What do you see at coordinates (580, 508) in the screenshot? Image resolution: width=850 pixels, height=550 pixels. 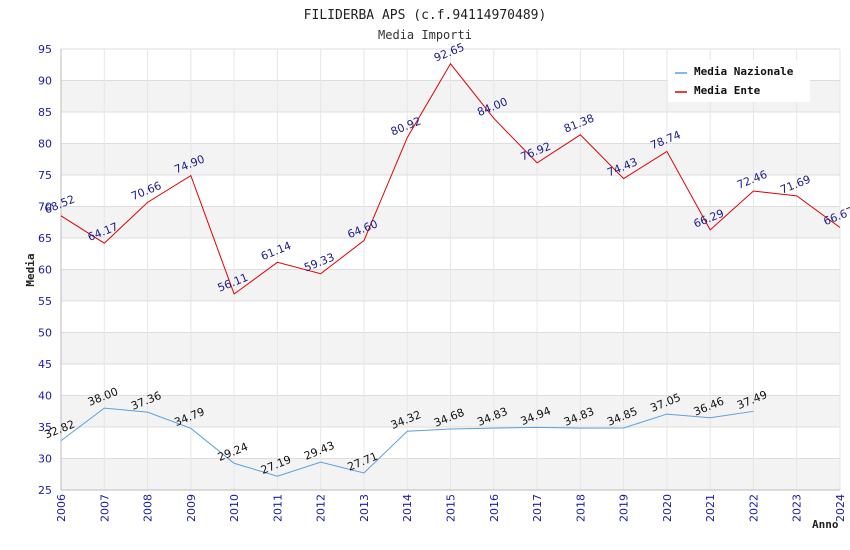 I see `x-tick-label-2018: 2018` at bounding box center [580, 508].